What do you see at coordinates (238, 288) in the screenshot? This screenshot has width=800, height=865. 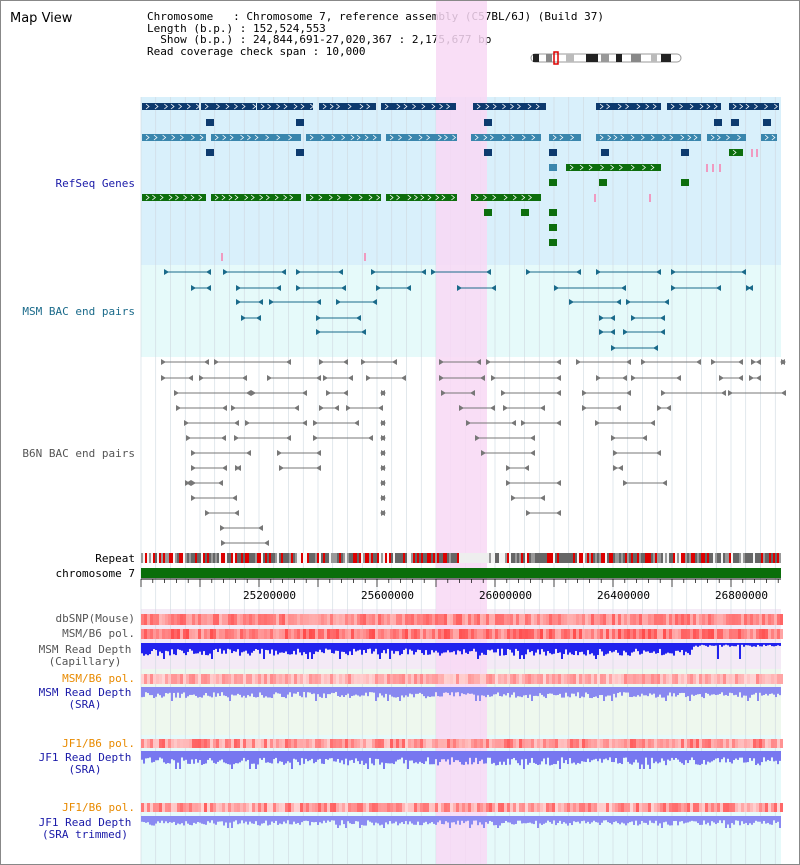 I see `msm-bac-pair-end` at bounding box center [238, 288].